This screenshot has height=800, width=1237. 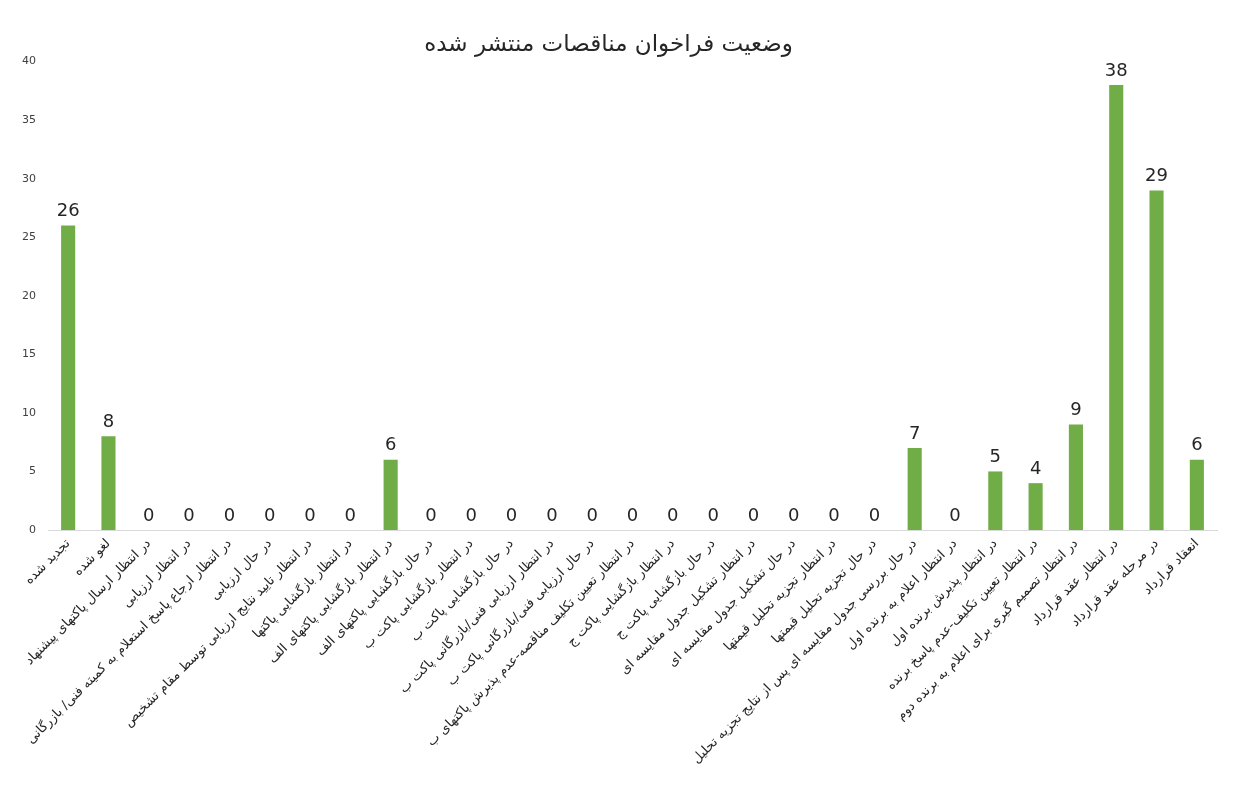 What do you see at coordinates (608, 43) in the screenshot?
I see `chart-title: وضعیت فراخوان مناقصات منتشر شده` at bounding box center [608, 43].